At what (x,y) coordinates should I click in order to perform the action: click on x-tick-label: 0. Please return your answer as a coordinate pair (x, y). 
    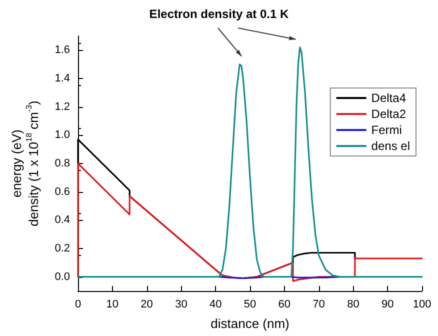
    Looking at the image, I should click on (78, 304).